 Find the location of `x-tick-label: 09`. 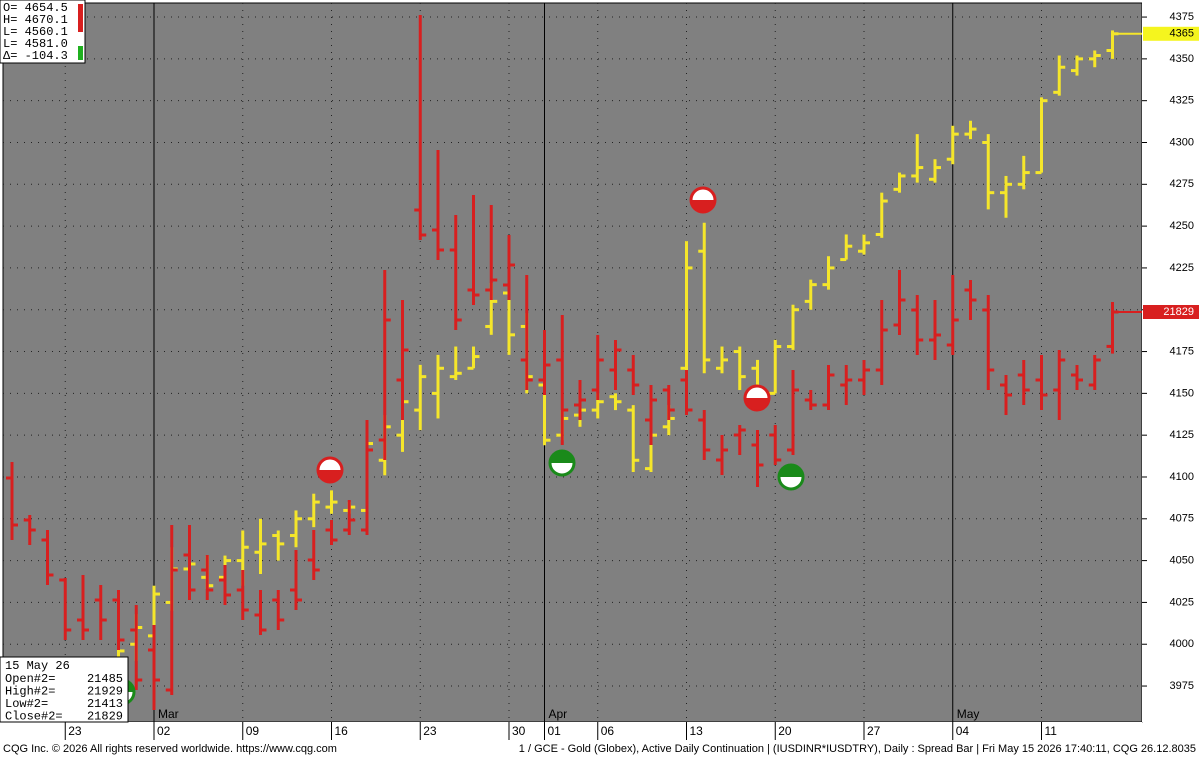

x-tick-label: 09 is located at coordinates (253, 731).